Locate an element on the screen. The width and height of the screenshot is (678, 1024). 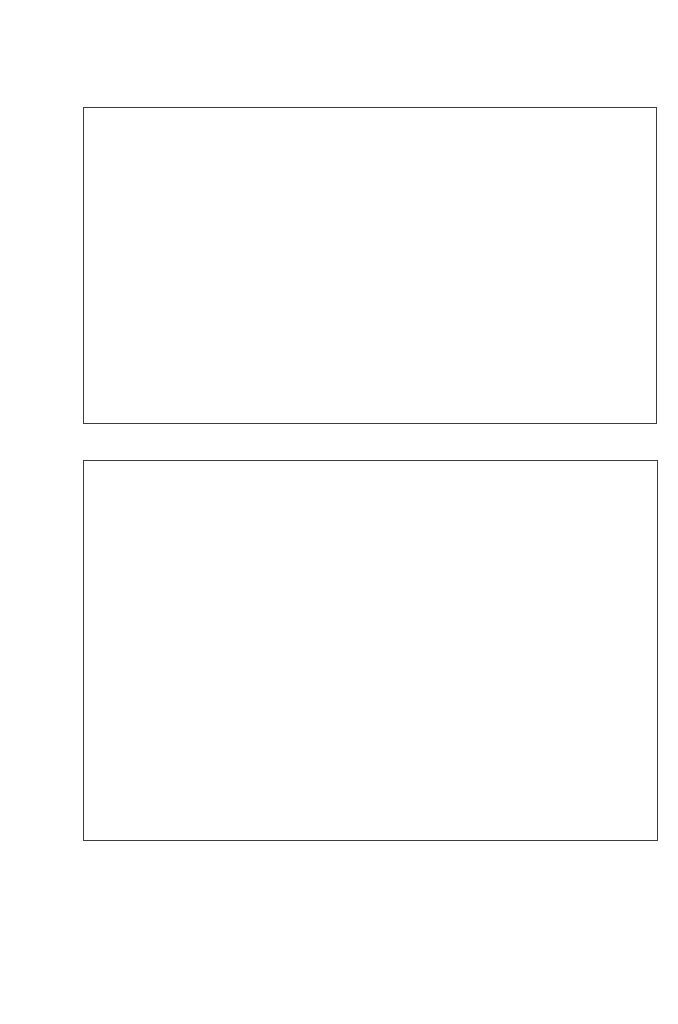
figure-caption is located at coordinates (372, 858).